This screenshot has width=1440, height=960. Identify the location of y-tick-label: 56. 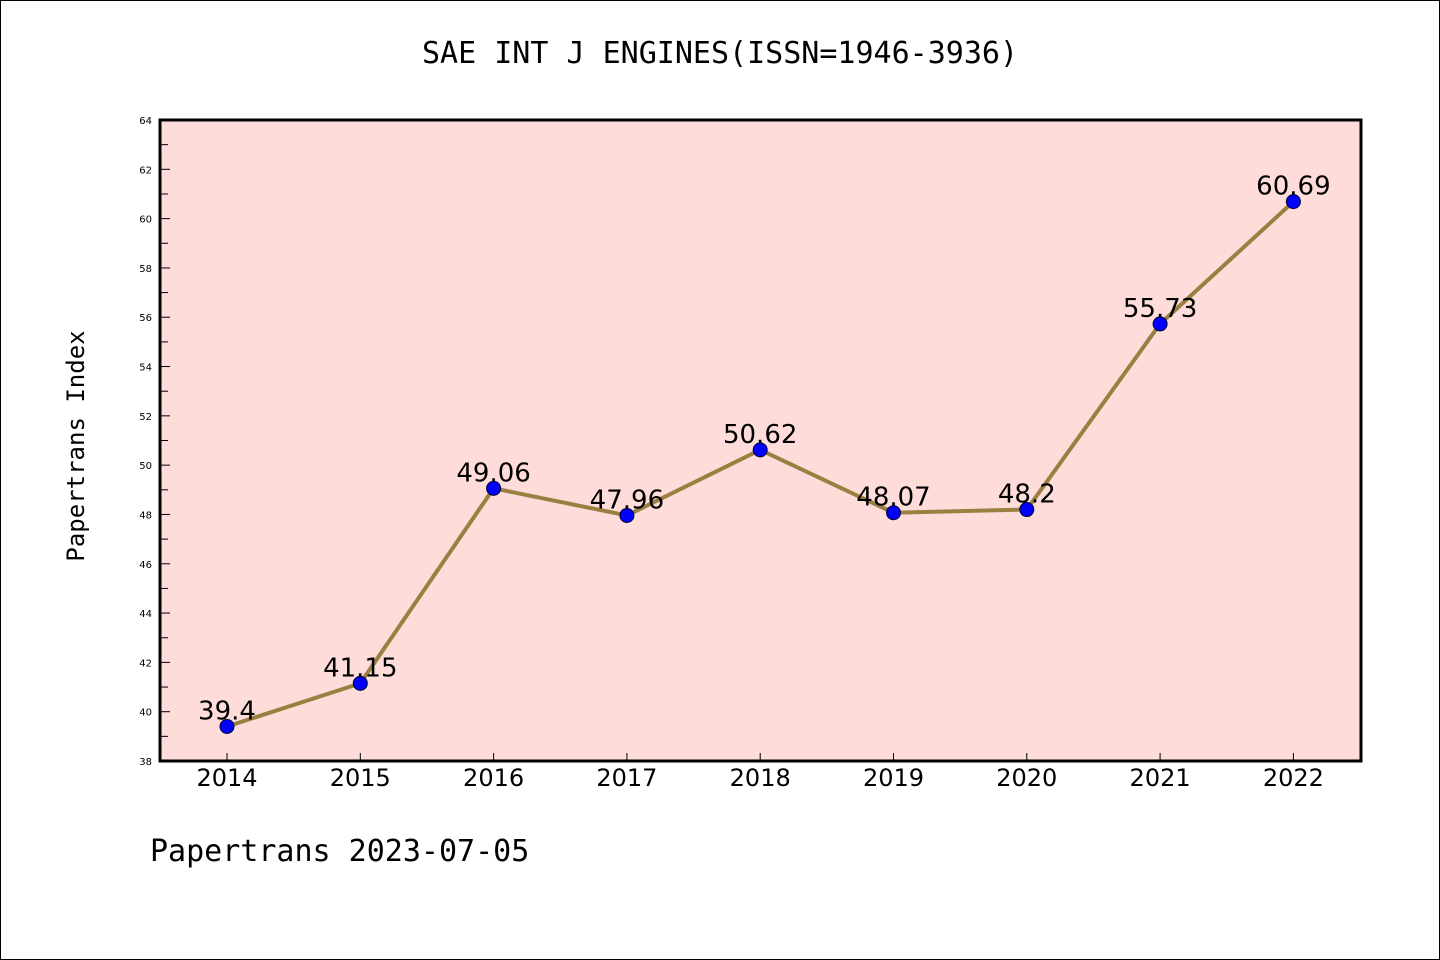
(145, 318).